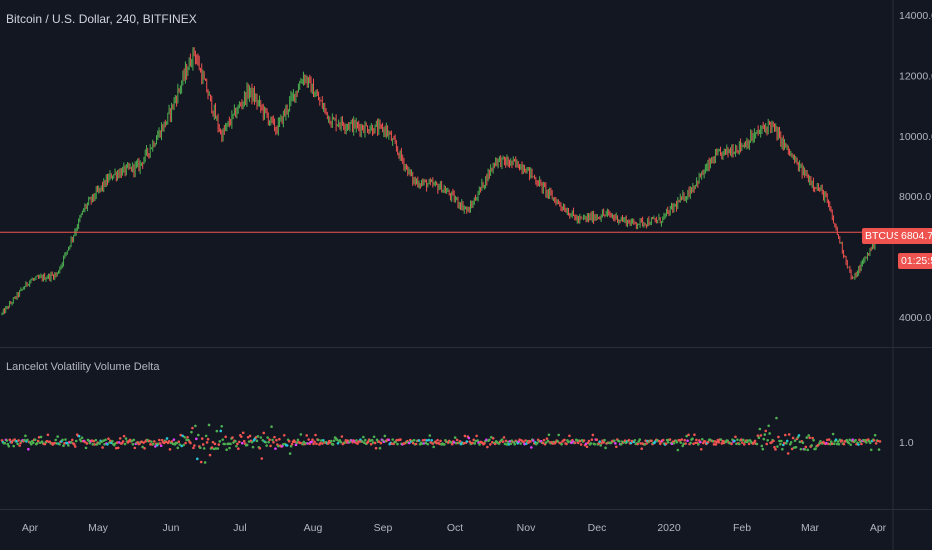 Image resolution: width=932 pixels, height=550 pixels. What do you see at coordinates (906, 443) in the screenshot?
I see `indicator-axis: 1.0` at bounding box center [906, 443].